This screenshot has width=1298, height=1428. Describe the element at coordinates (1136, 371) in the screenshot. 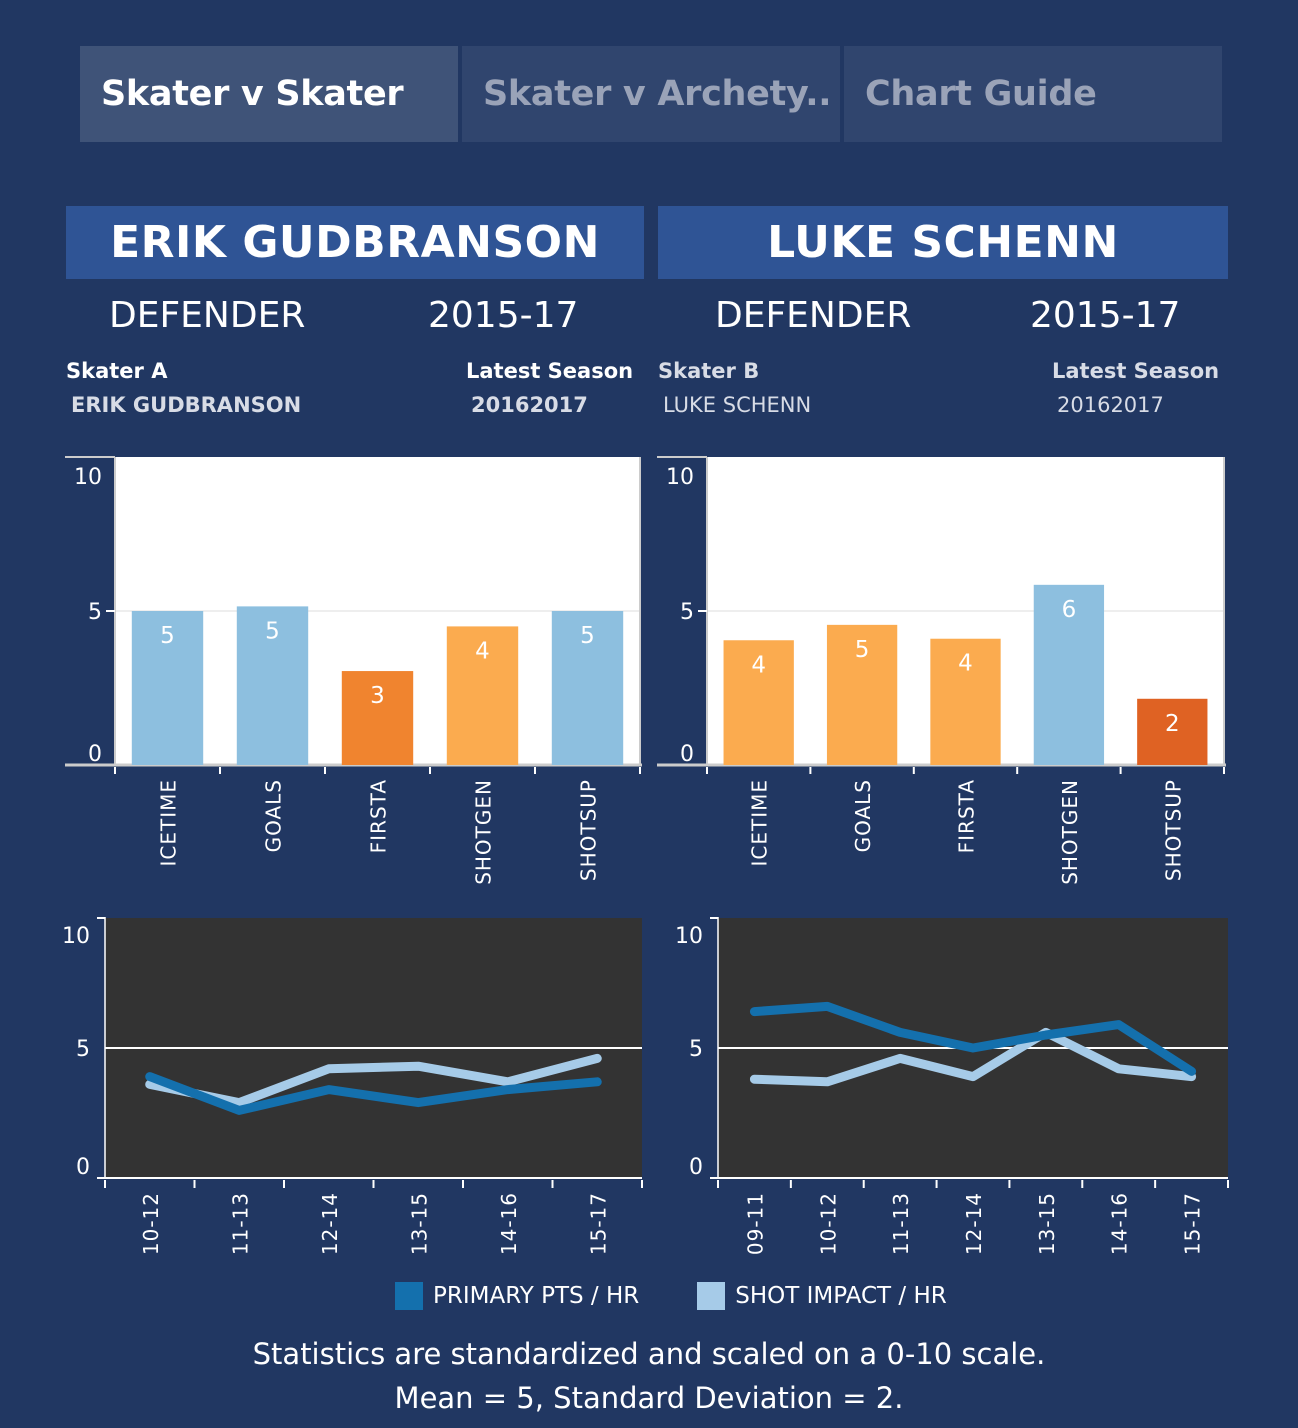

I see `skater-b-season-label: Latest Season` at that location.